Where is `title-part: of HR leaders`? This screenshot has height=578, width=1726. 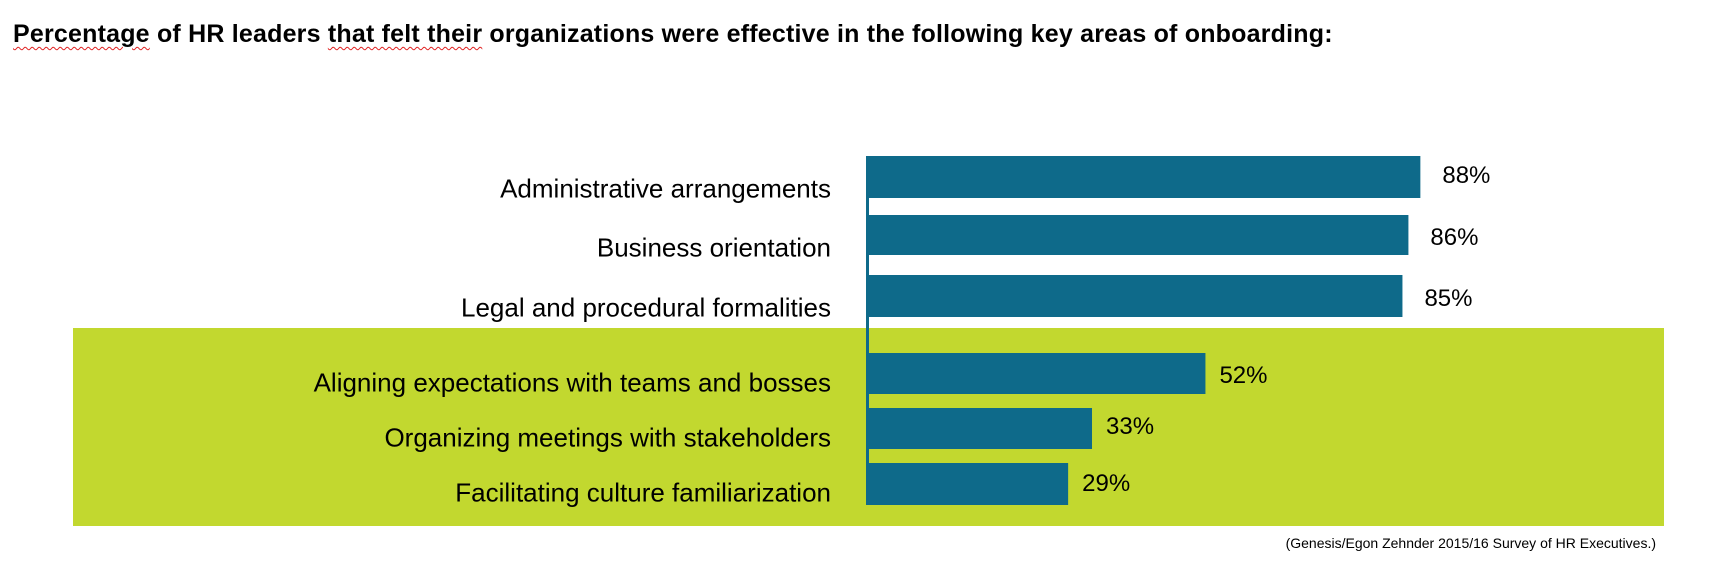
title-part: of HR leaders is located at coordinates (238, 34).